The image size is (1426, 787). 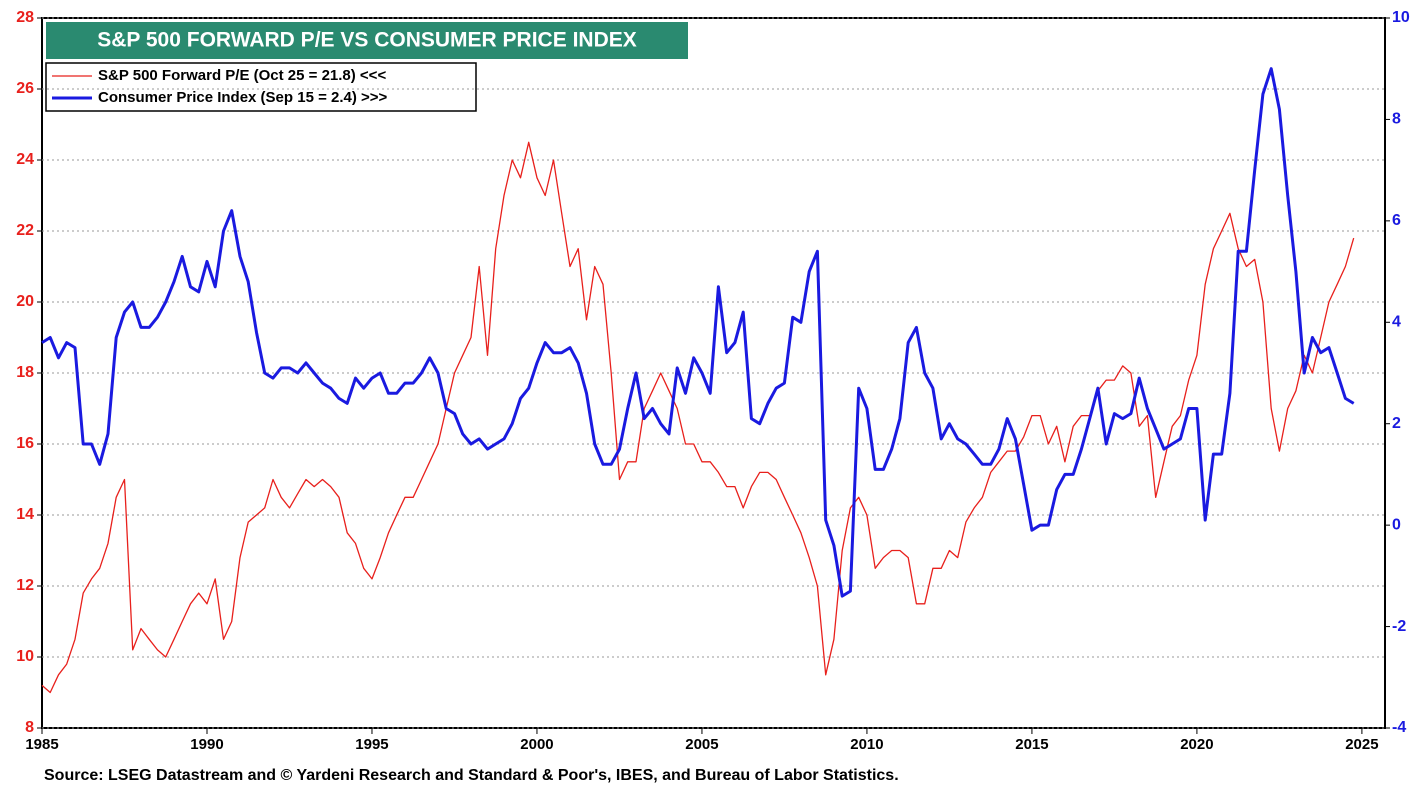 I want to click on y-tick-label: 26, so click(x=25, y=88).